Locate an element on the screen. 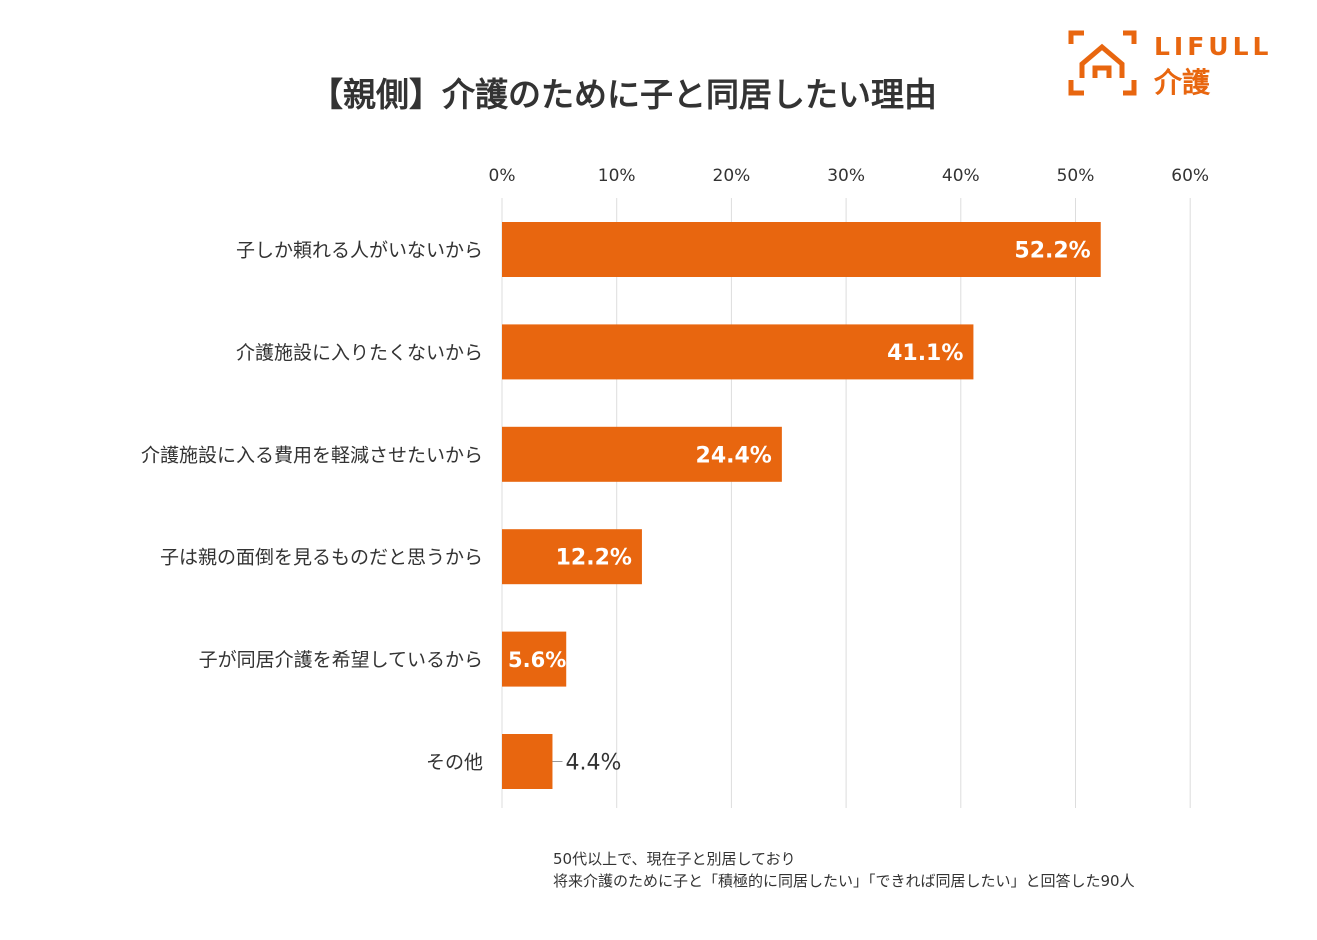 The image size is (1317, 940). x-tick-label: 10% is located at coordinates (617, 176).